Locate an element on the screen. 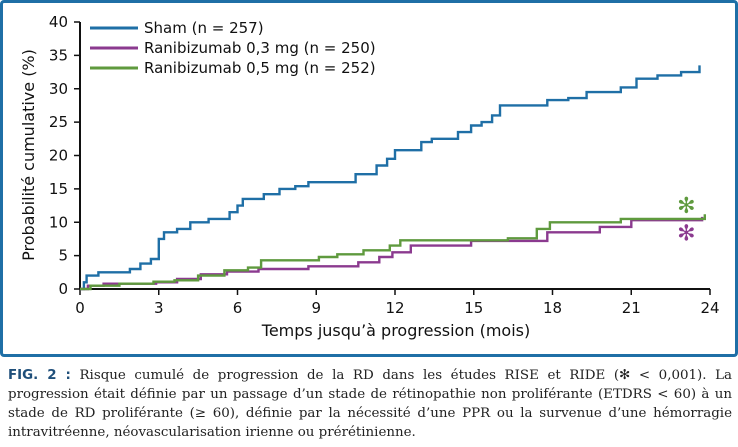  legend-label-0: Sham (n = 257) is located at coordinates (204, 28).